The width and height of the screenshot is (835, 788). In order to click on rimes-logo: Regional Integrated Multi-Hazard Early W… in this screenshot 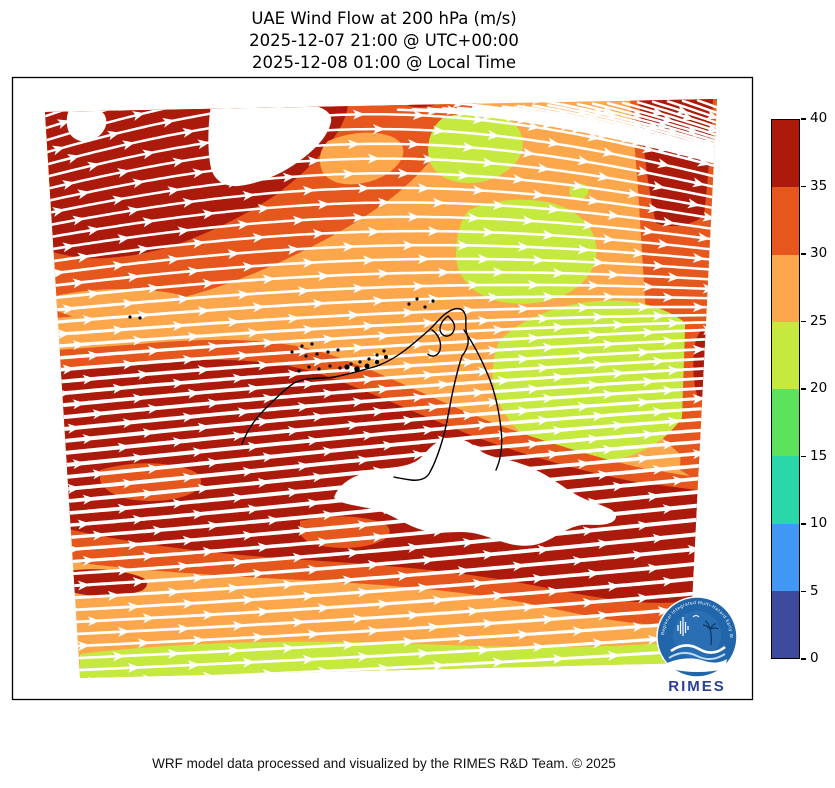, I will do `click(697, 645)`.